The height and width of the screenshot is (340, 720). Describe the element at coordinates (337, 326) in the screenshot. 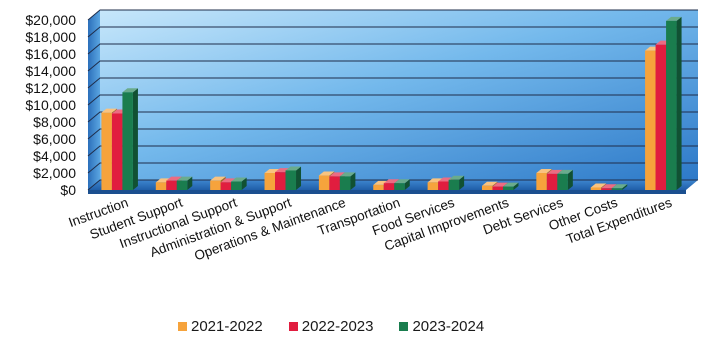

I see `legend-label-2022-2023: 2022-2023` at that location.